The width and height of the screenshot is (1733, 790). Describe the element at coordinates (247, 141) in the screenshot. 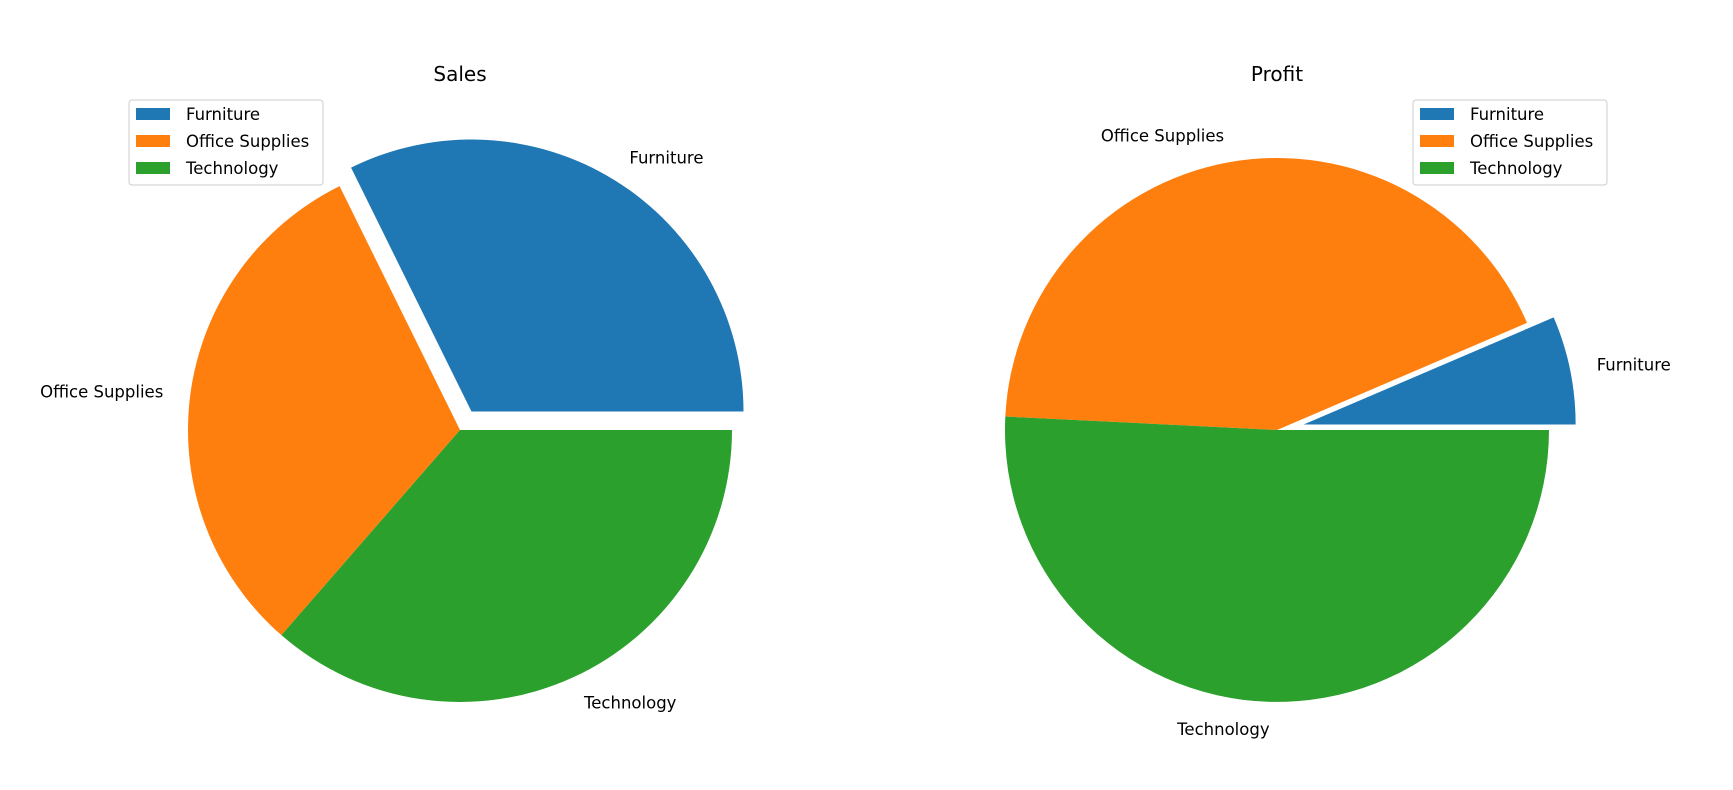

I see `sales-legend-label-office-supplies: Office Supplies` at that location.